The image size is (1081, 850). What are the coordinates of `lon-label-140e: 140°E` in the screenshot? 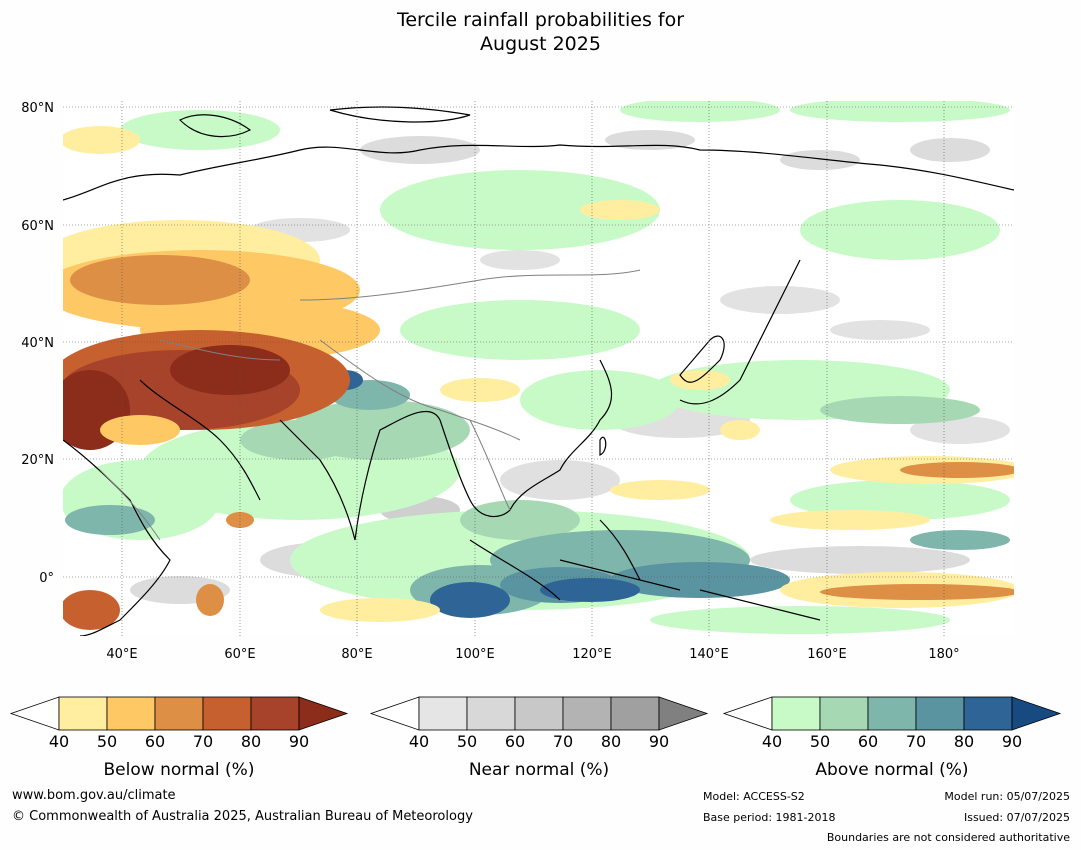 It's located at (709, 654).